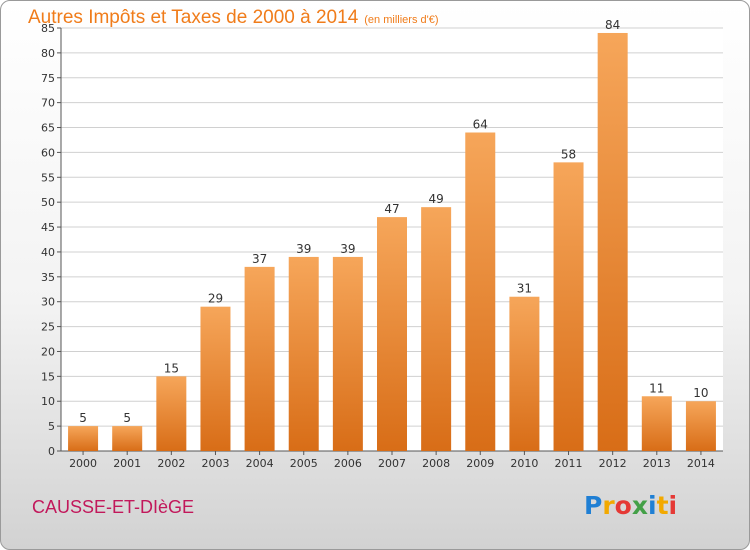 This screenshot has height=550, width=750. What do you see at coordinates (348, 463) in the screenshot?
I see `x-tick-label: 2006` at bounding box center [348, 463].